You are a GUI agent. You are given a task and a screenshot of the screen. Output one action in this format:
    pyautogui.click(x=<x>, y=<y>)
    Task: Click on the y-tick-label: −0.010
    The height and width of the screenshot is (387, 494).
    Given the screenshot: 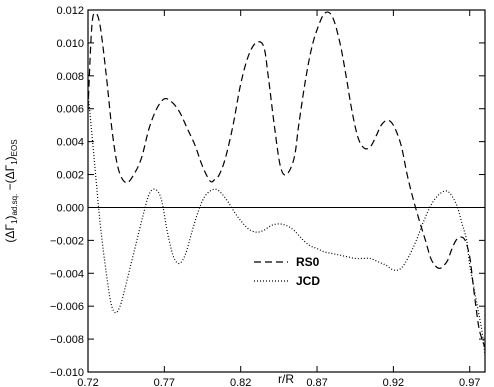 What is the action you would take?
    pyautogui.click(x=67, y=373)
    